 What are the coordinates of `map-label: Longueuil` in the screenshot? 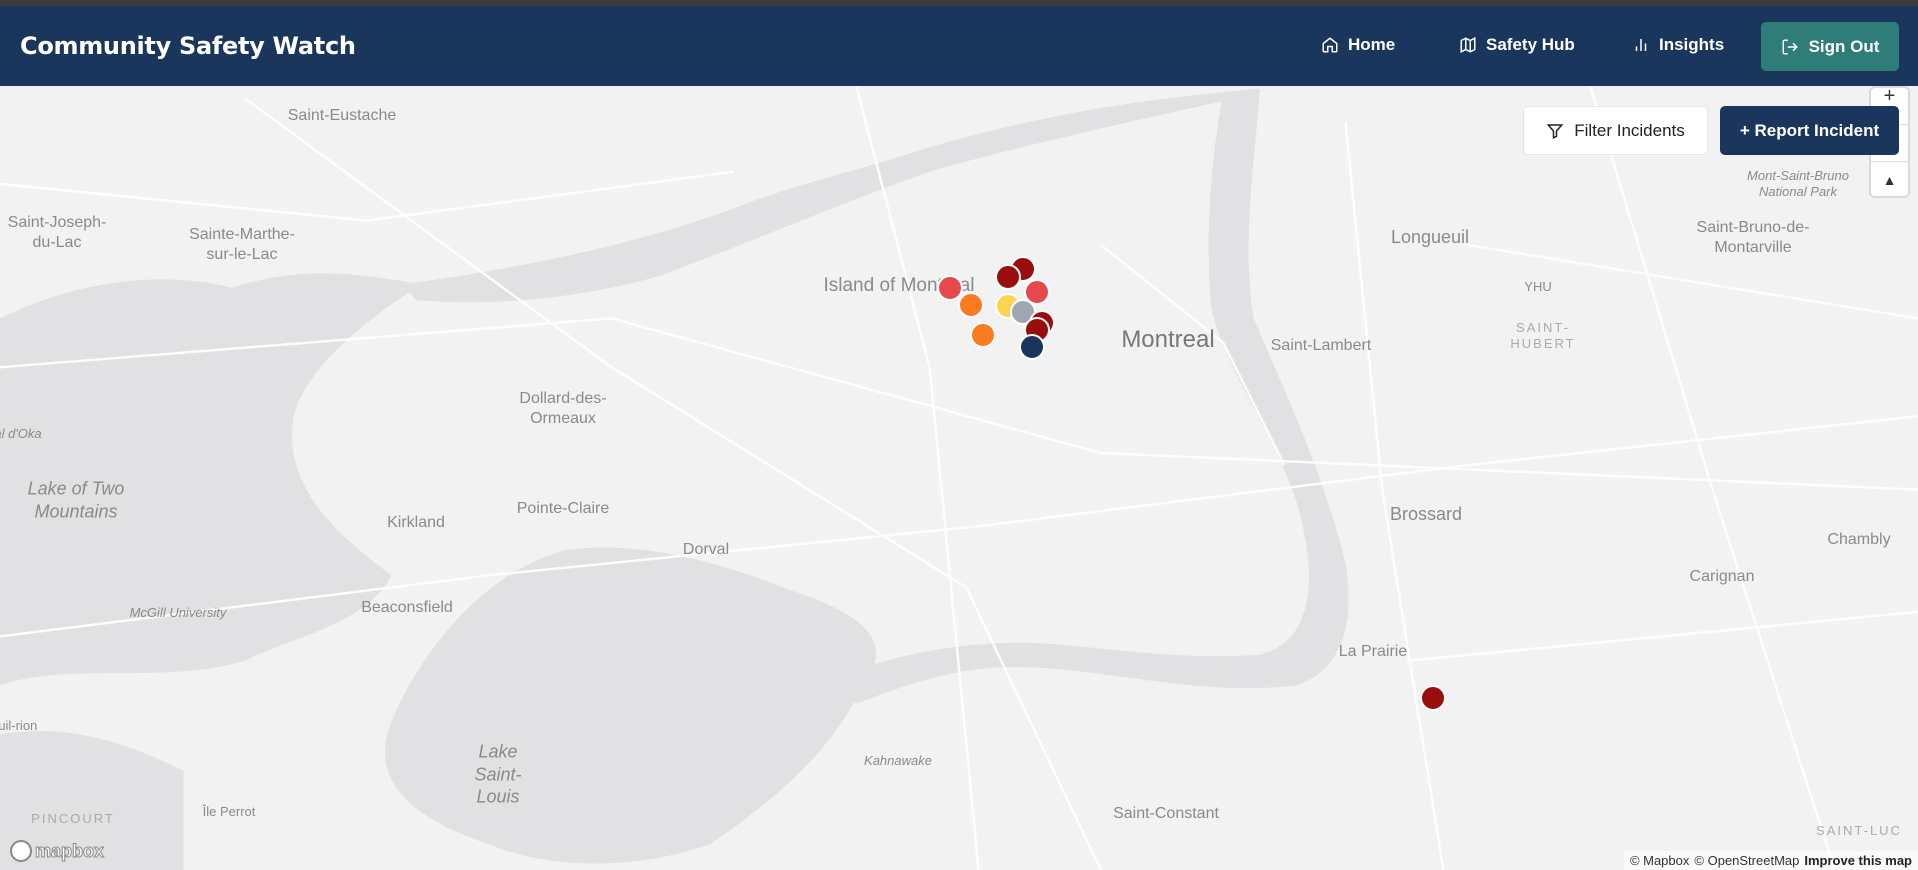 It's located at (1430, 236).